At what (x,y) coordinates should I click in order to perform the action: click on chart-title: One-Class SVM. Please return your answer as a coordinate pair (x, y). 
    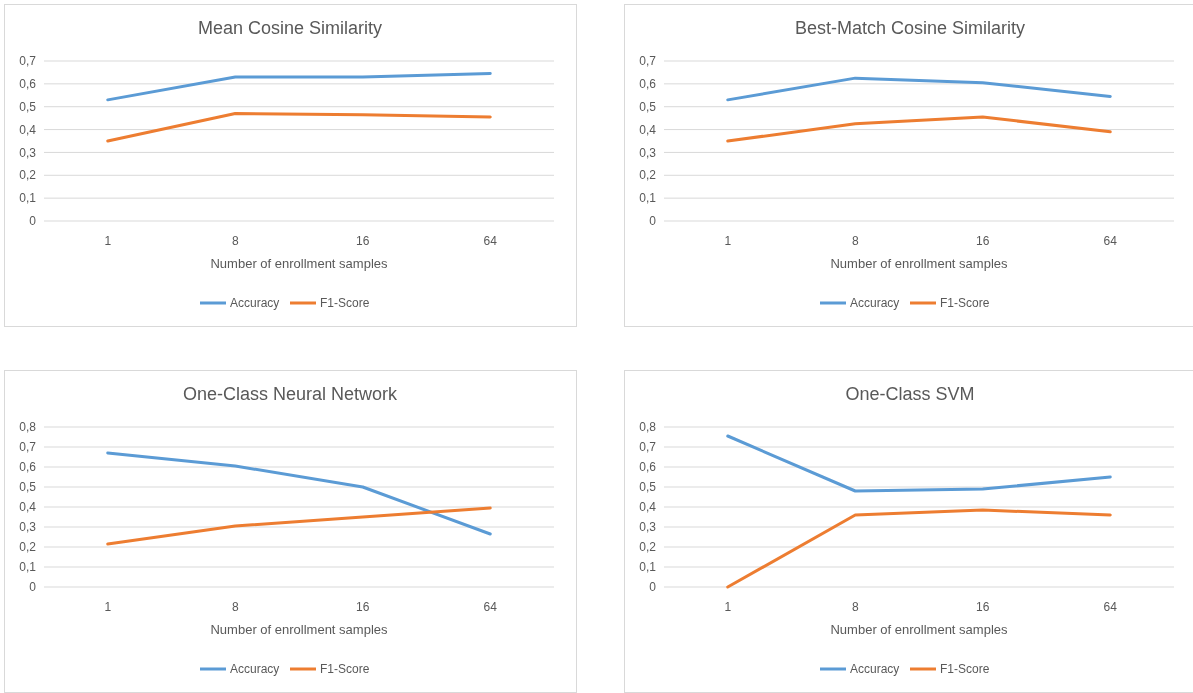
    Looking at the image, I should click on (910, 394).